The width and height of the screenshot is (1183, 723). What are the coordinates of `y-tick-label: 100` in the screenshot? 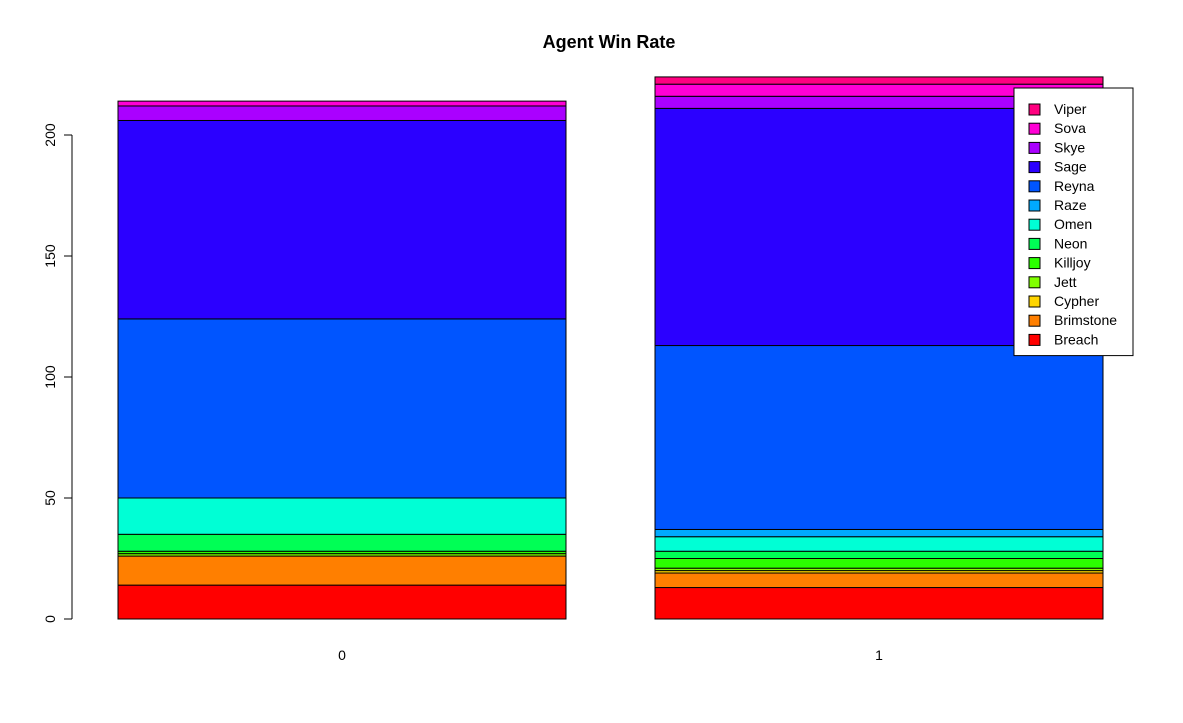 It's located at (50, 377).